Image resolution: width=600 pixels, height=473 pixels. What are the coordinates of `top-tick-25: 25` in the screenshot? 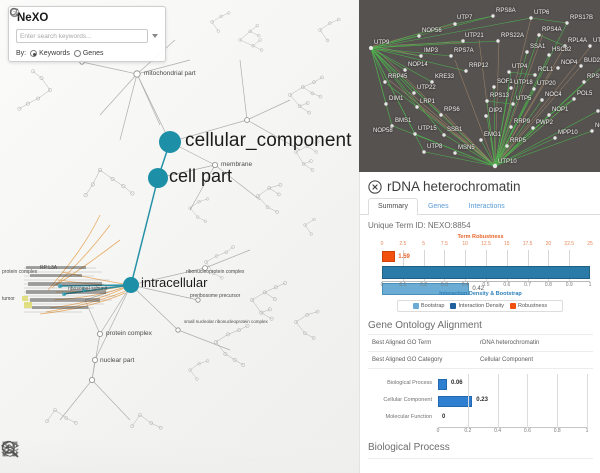 It's located at (590, 244).